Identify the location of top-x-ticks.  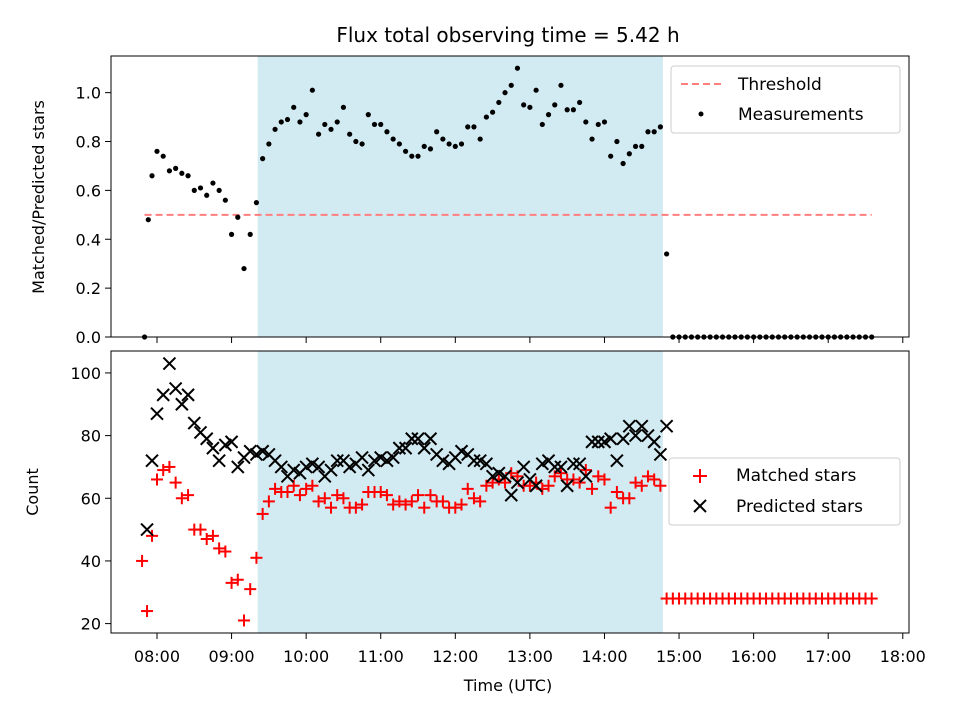
(530, 340).